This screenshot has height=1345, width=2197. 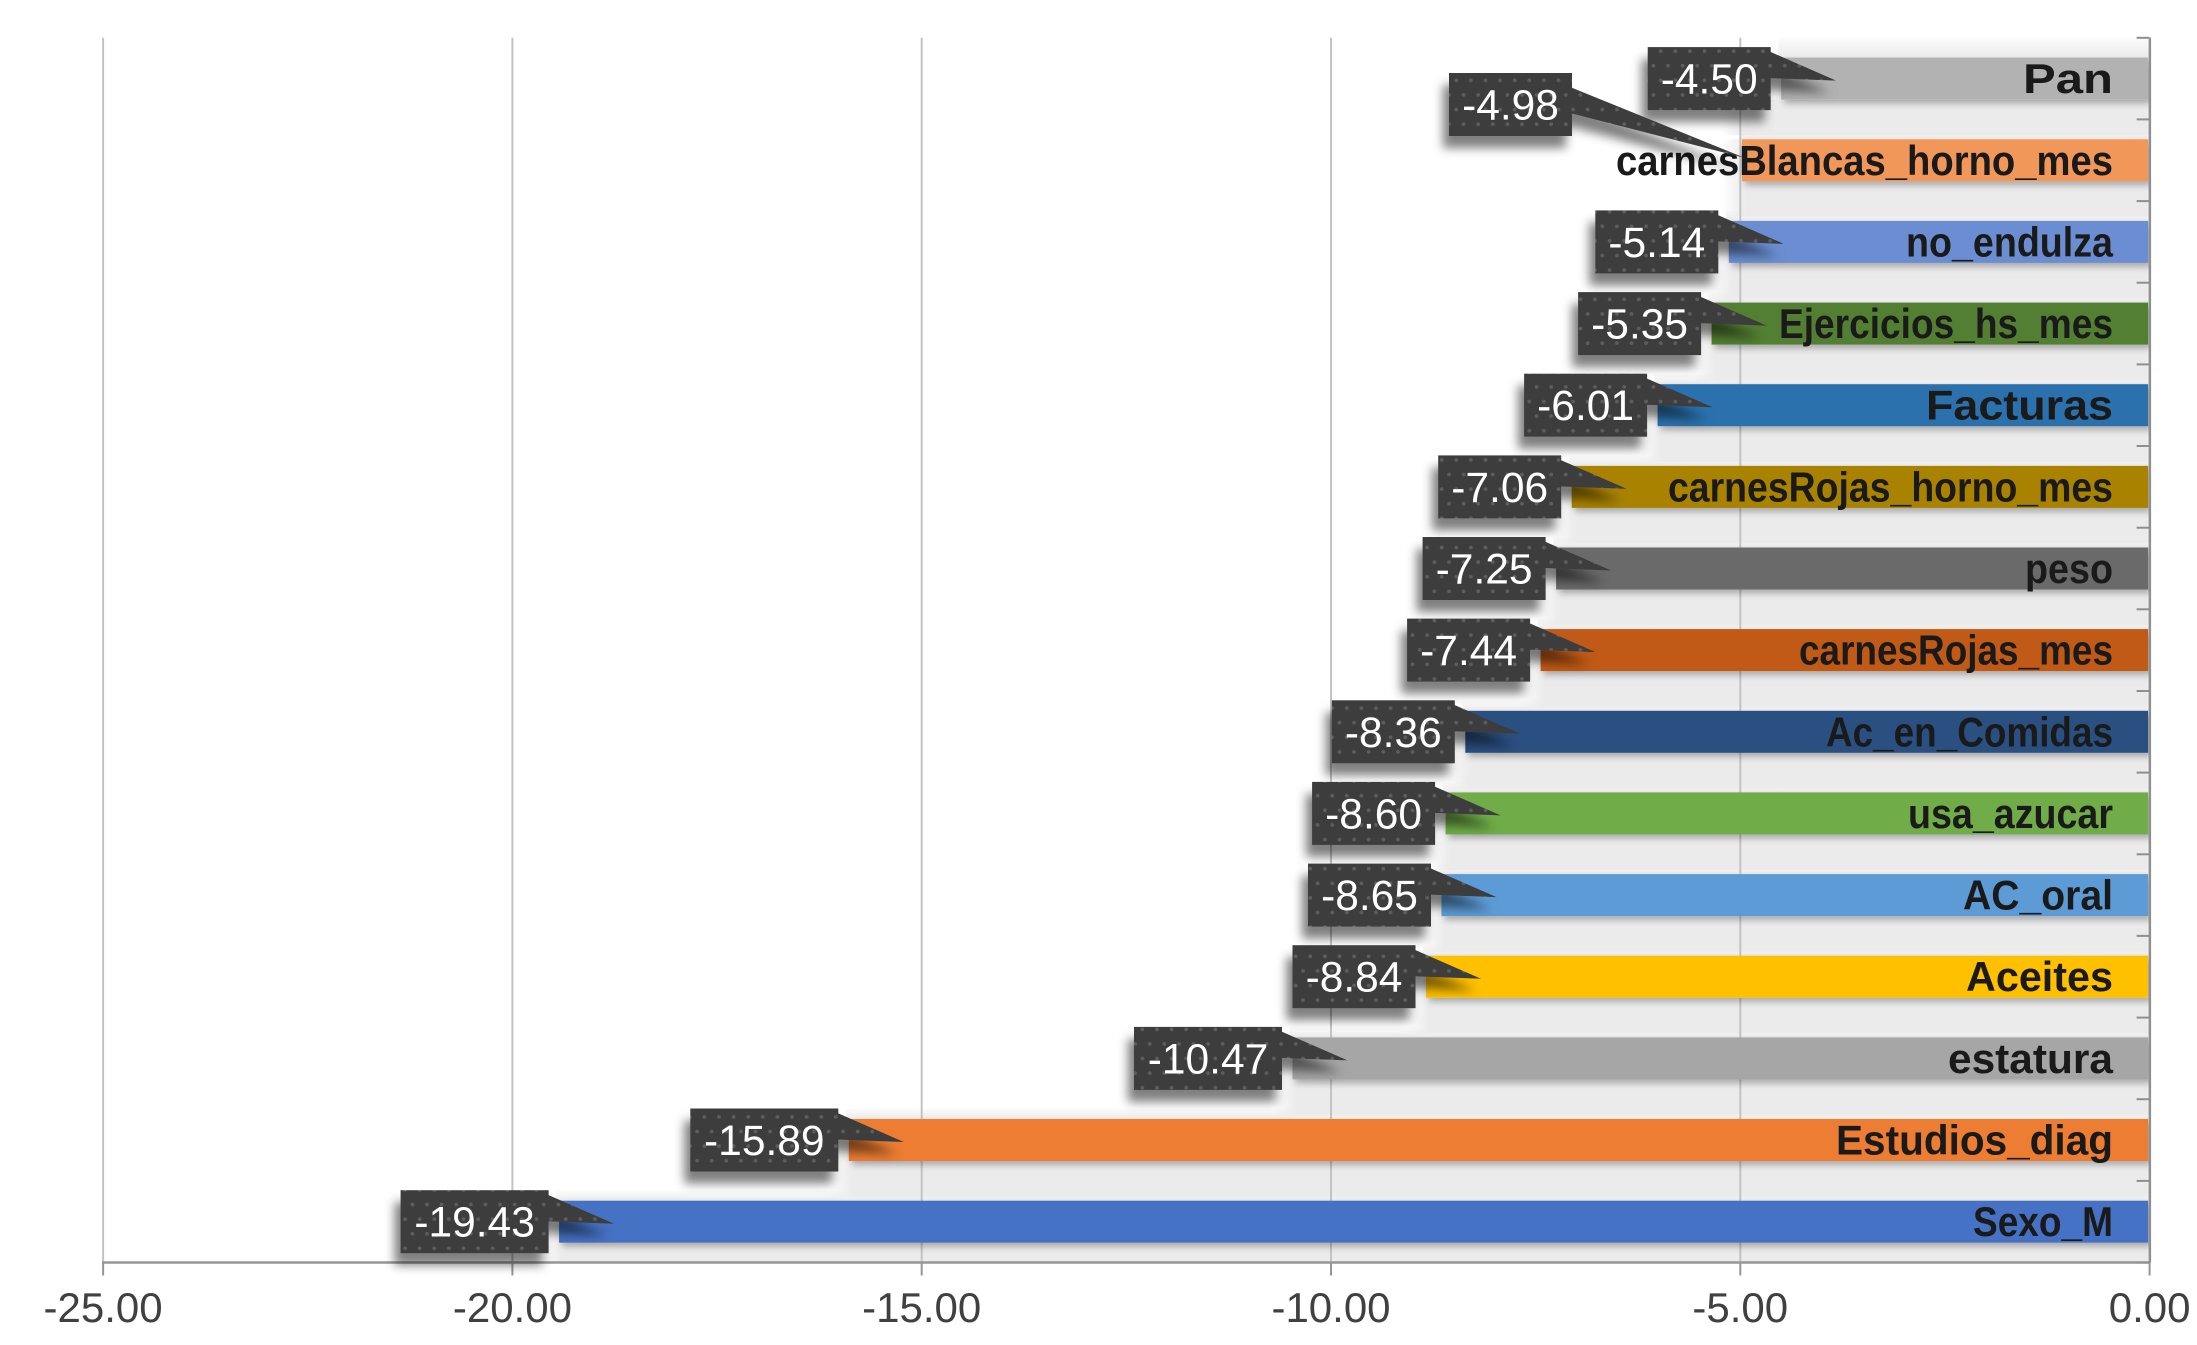 What do you see at coordinates (1585, 406) in the screenshot?
I see `svg-text: -6.01` at bounding box center [1585, 406].